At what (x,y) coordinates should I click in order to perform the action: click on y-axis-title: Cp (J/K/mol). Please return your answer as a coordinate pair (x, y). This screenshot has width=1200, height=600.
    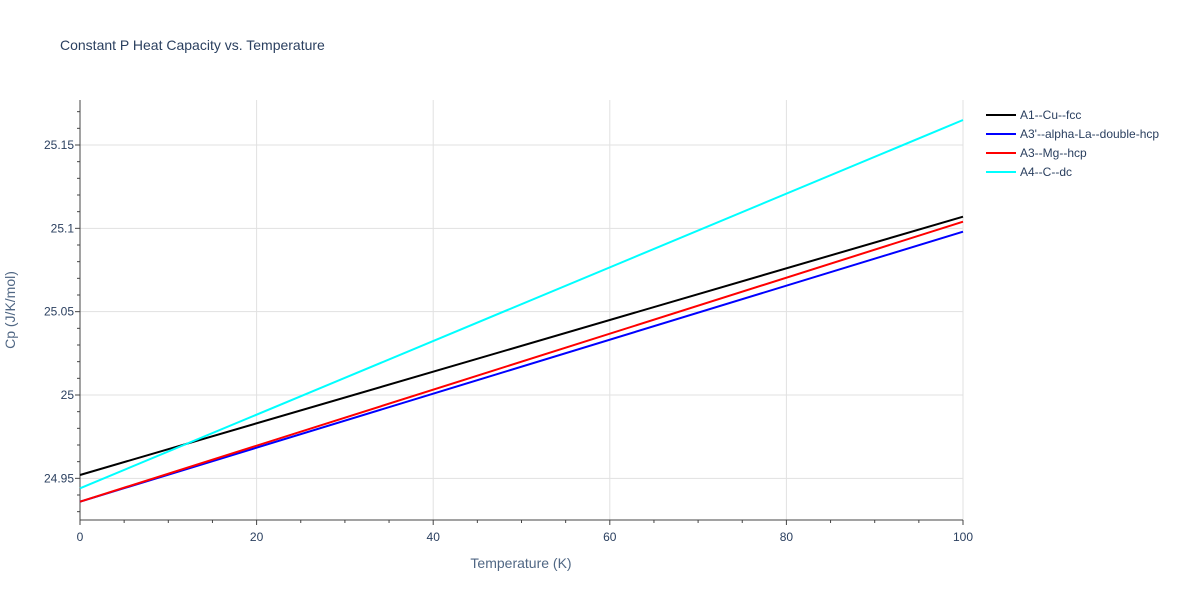
    Looking at the image, I should click on (10, 310).